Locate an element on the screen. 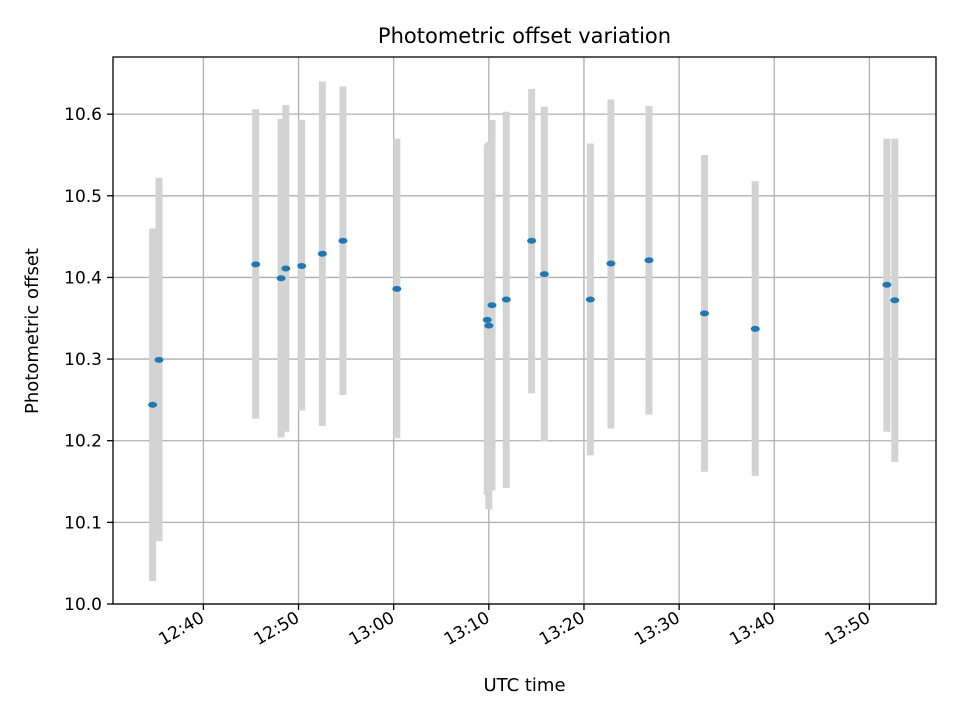 The height and width of the screenshot is (720, 960). x-axis-label: UTC time is located at coordinates (524, 685).